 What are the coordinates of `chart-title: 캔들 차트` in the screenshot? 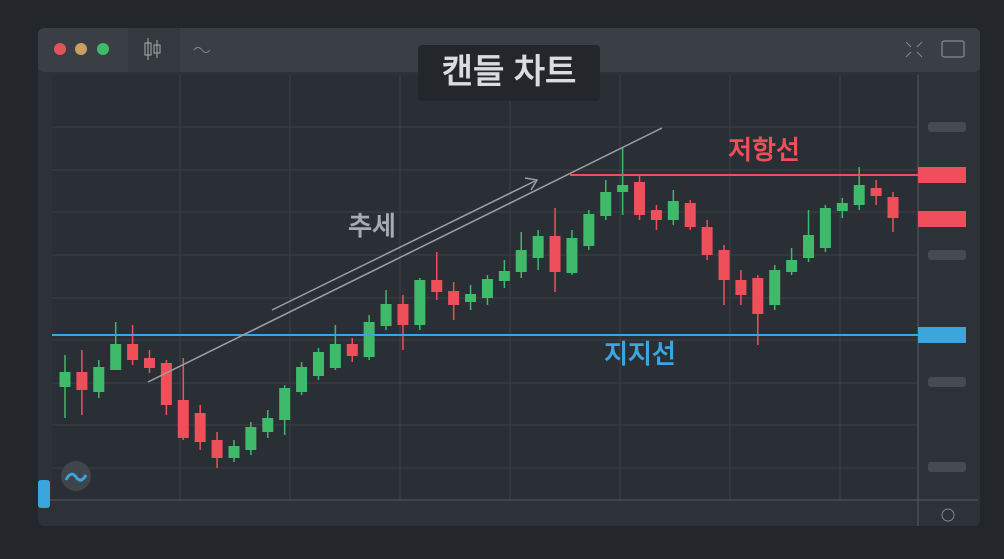 It's located at (509, 72).